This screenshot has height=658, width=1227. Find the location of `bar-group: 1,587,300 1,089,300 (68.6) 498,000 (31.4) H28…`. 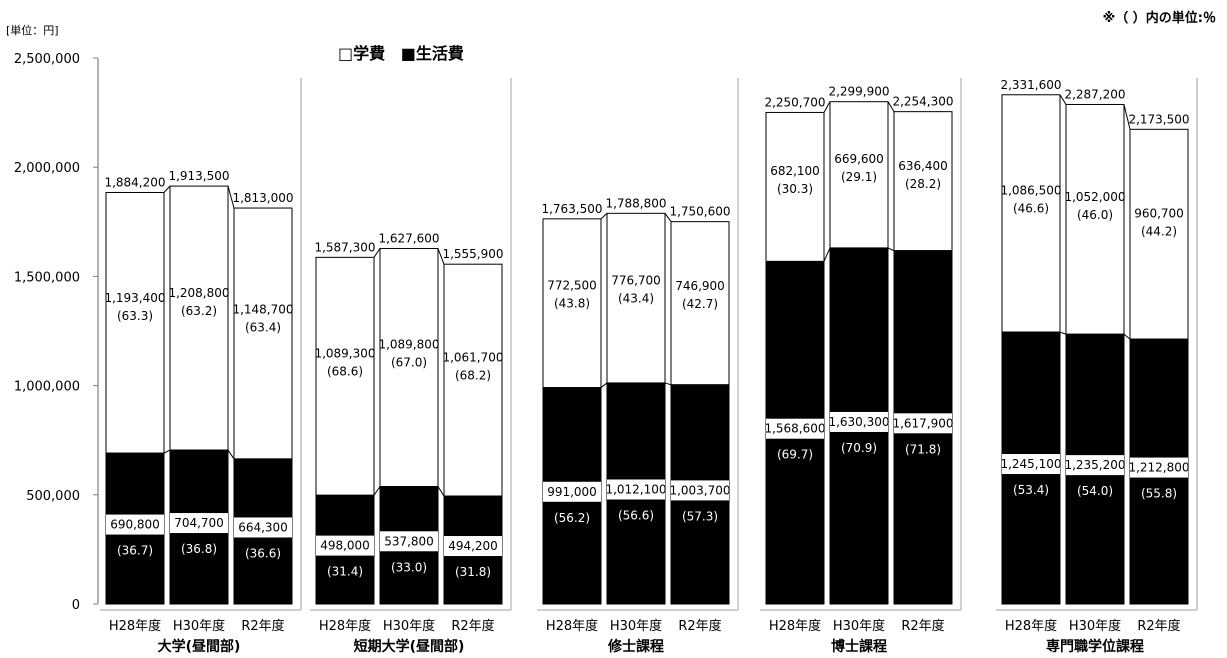

bar-group: 1,587,300 1,089,300 (68.6) 498,000 (31.4) H28… is located at coordinates (411, 366).